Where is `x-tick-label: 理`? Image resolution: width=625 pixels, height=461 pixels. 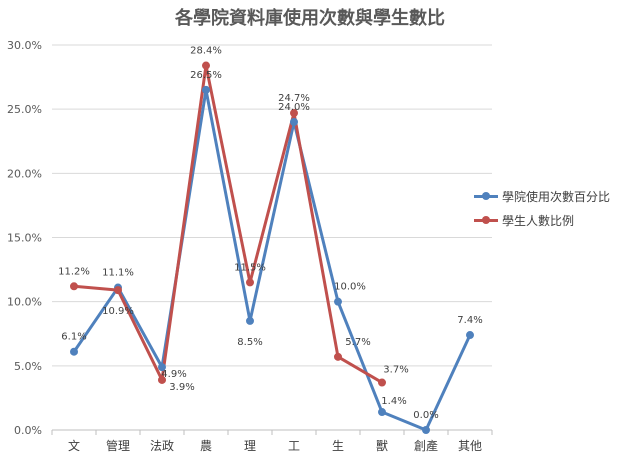
x-tick-label: 理 is located at coordinates (250, 446).